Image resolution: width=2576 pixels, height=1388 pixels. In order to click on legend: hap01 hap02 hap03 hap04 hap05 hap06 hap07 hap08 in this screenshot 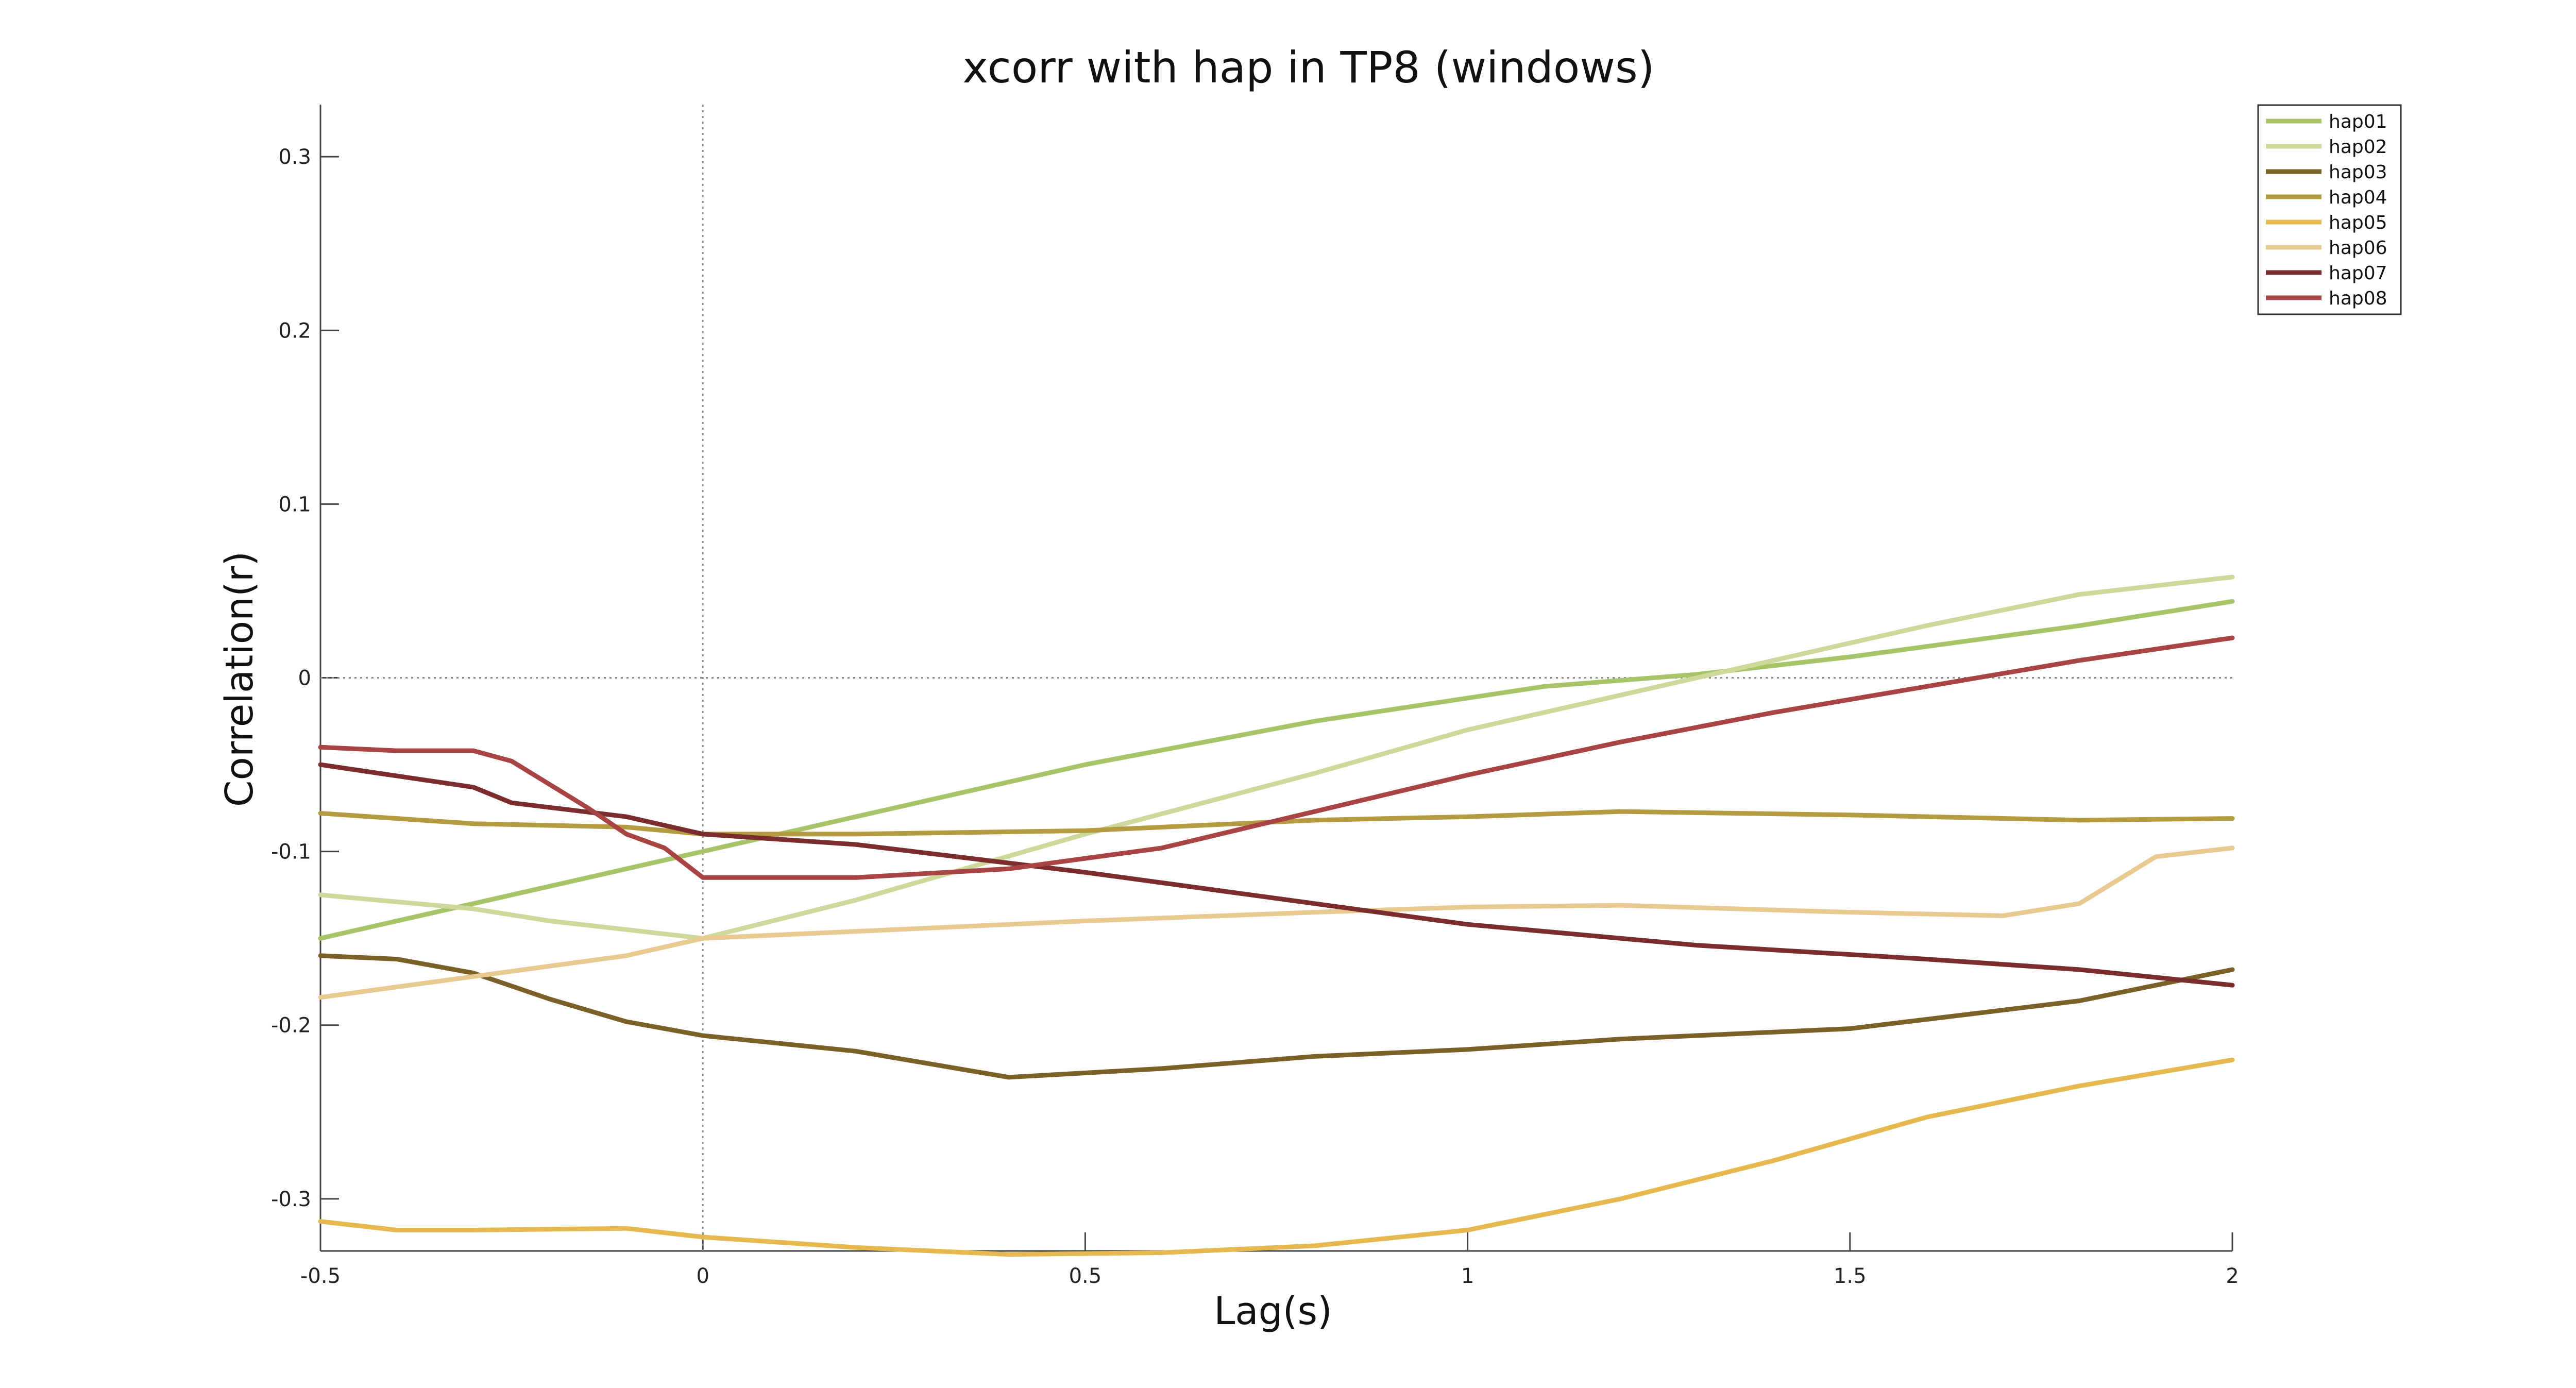, I will do `click(2329, 209)`.